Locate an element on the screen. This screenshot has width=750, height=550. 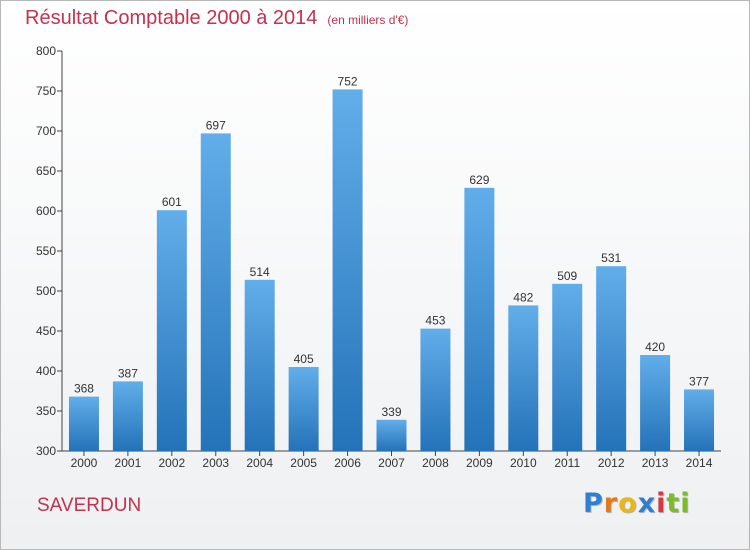
y-tick-label: 500 is located at coordinates (46, 291).